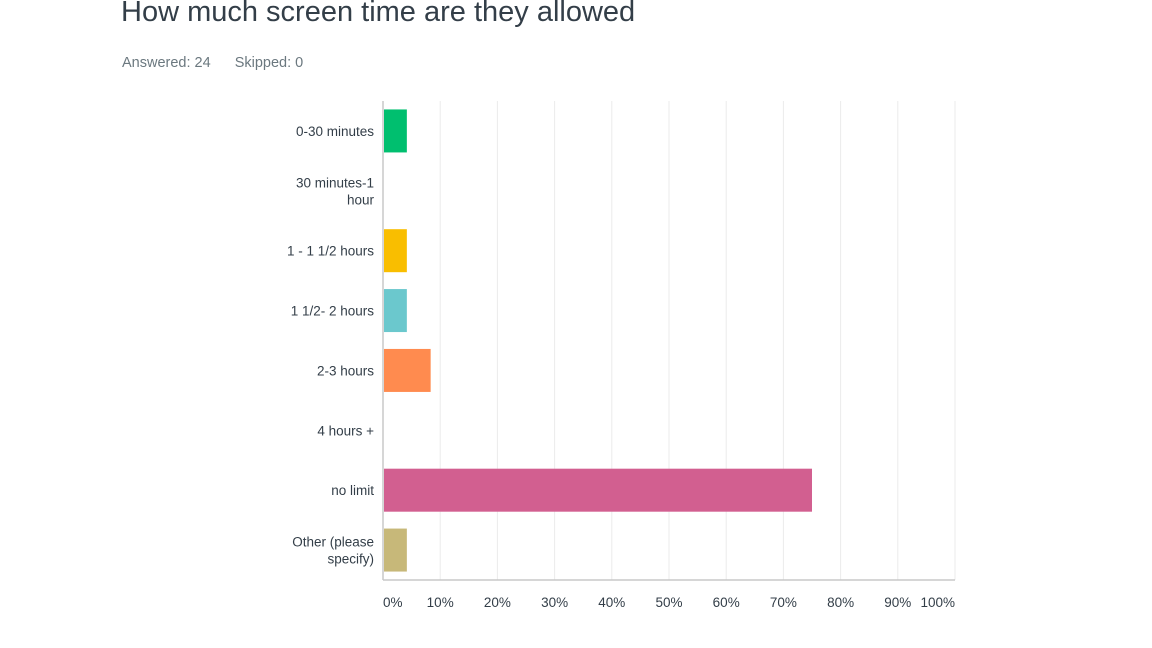 The image size is (1152, 648). I want to click on category-label: 30 minutes-1, so click(335, 182).